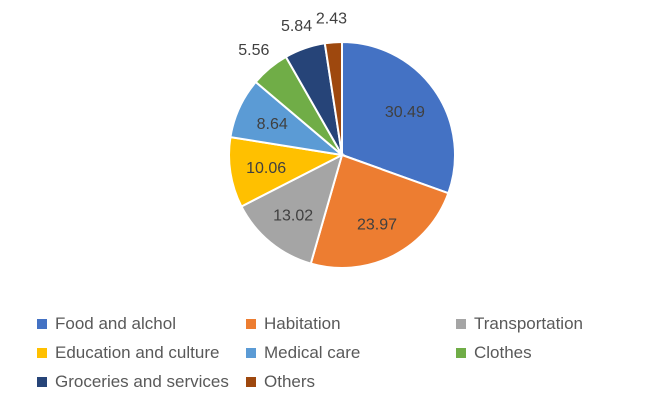 The height and width of the screenshot is (404, 662). Describe the element at coordinates (142, 381) in the screenshot. I see `legend-label: Groceries and services` at that location.